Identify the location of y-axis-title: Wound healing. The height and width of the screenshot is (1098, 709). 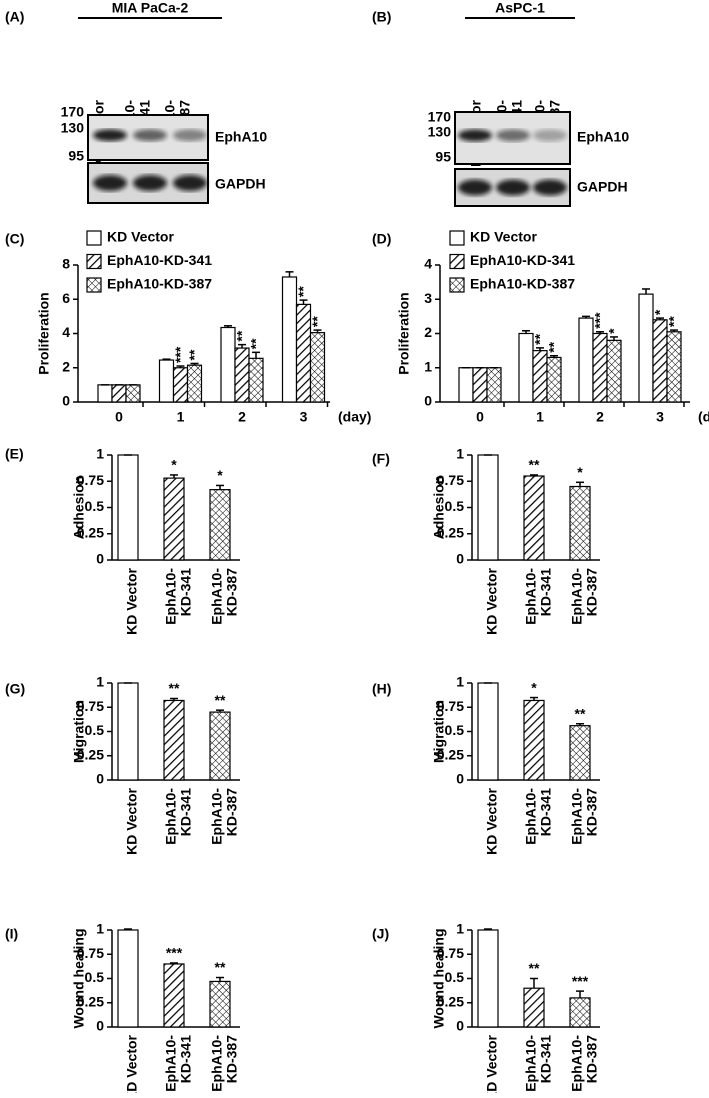
(439, 978).